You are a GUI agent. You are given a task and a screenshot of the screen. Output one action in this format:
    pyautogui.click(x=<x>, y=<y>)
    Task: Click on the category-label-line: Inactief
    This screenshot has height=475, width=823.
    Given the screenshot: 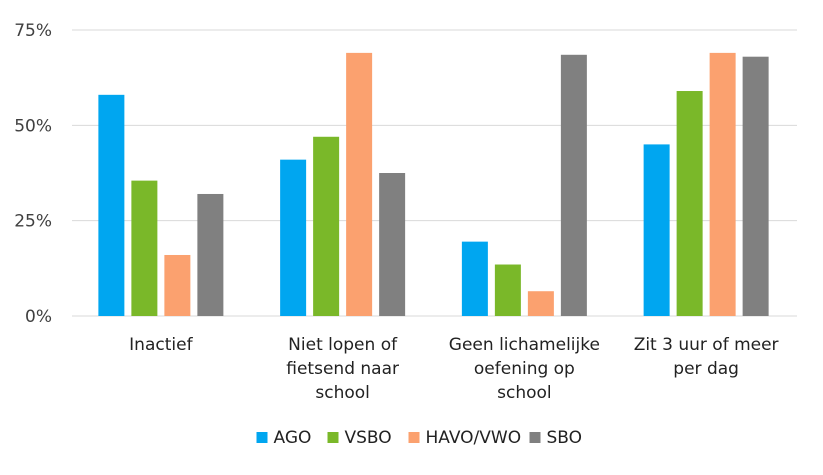 What is the action you would take?
    pyautogui.click(x=161, y=345)
    